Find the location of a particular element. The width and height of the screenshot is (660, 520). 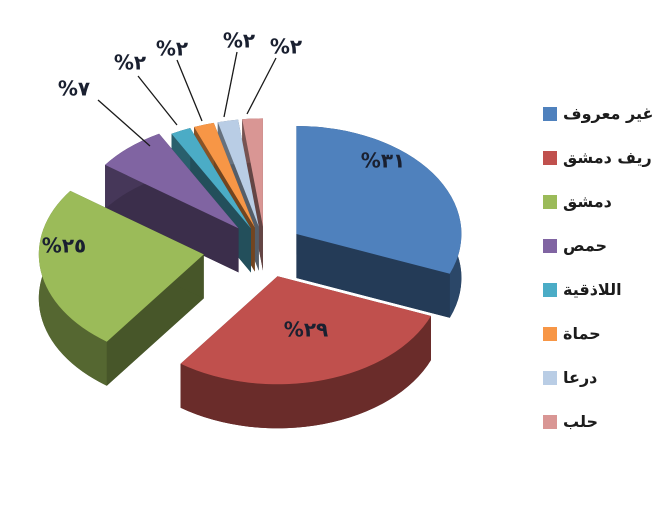

legend-item: حماة is located at coordinates (572, 334).